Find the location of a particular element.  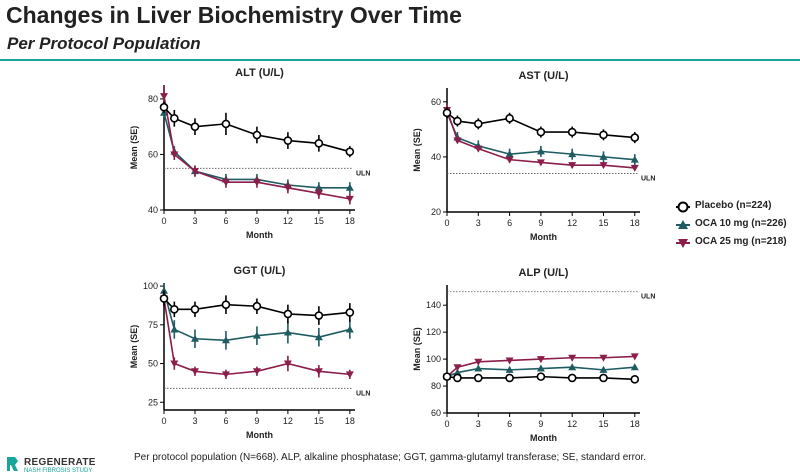

y-tick-label: 50 is located at coordinates (153, 364).